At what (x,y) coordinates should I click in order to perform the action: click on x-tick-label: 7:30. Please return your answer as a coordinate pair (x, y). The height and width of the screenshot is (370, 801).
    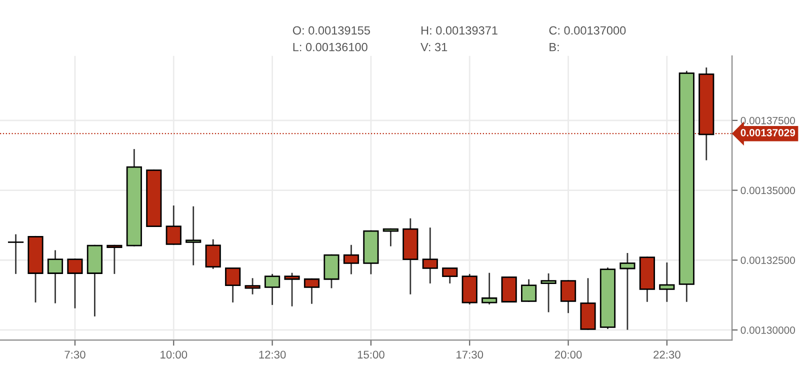
    Looking at the image, I should click on (75, 354).